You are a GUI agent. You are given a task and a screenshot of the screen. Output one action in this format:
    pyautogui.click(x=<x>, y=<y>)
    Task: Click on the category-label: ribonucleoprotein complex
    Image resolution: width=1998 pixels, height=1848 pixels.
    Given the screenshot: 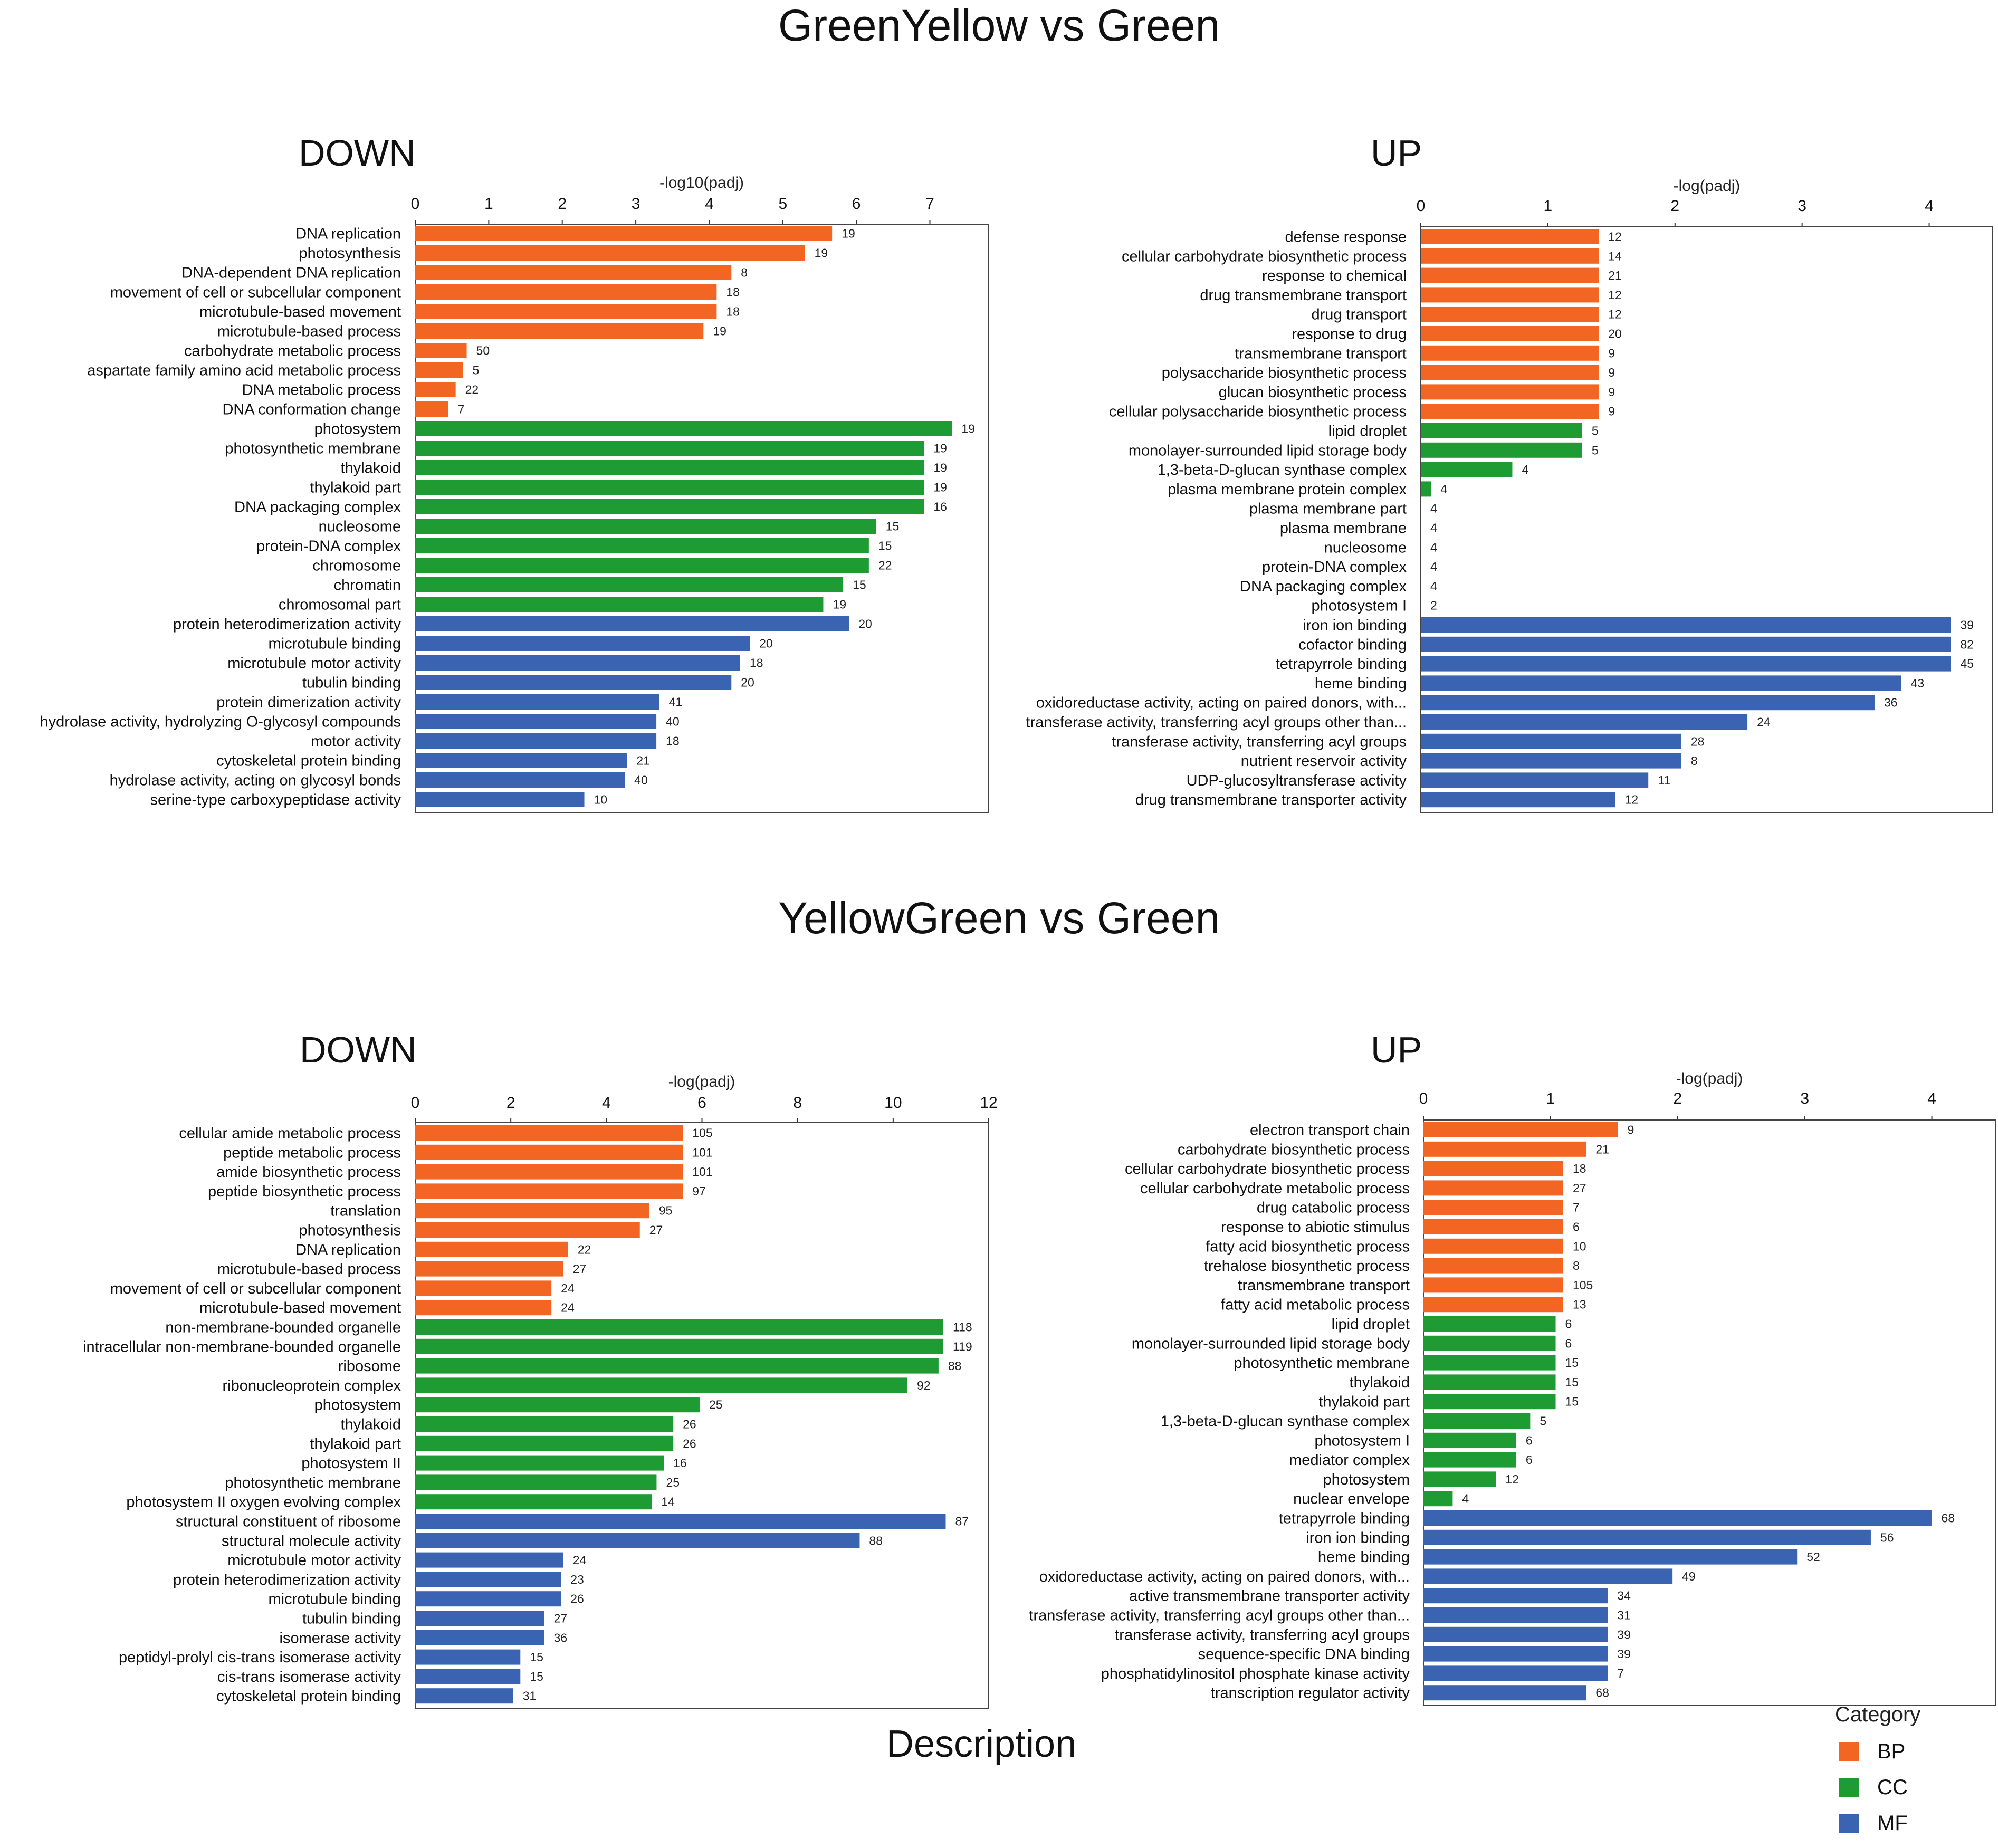 What is the action you would take?
    pyautogui.click(x=311, y=1385)
    